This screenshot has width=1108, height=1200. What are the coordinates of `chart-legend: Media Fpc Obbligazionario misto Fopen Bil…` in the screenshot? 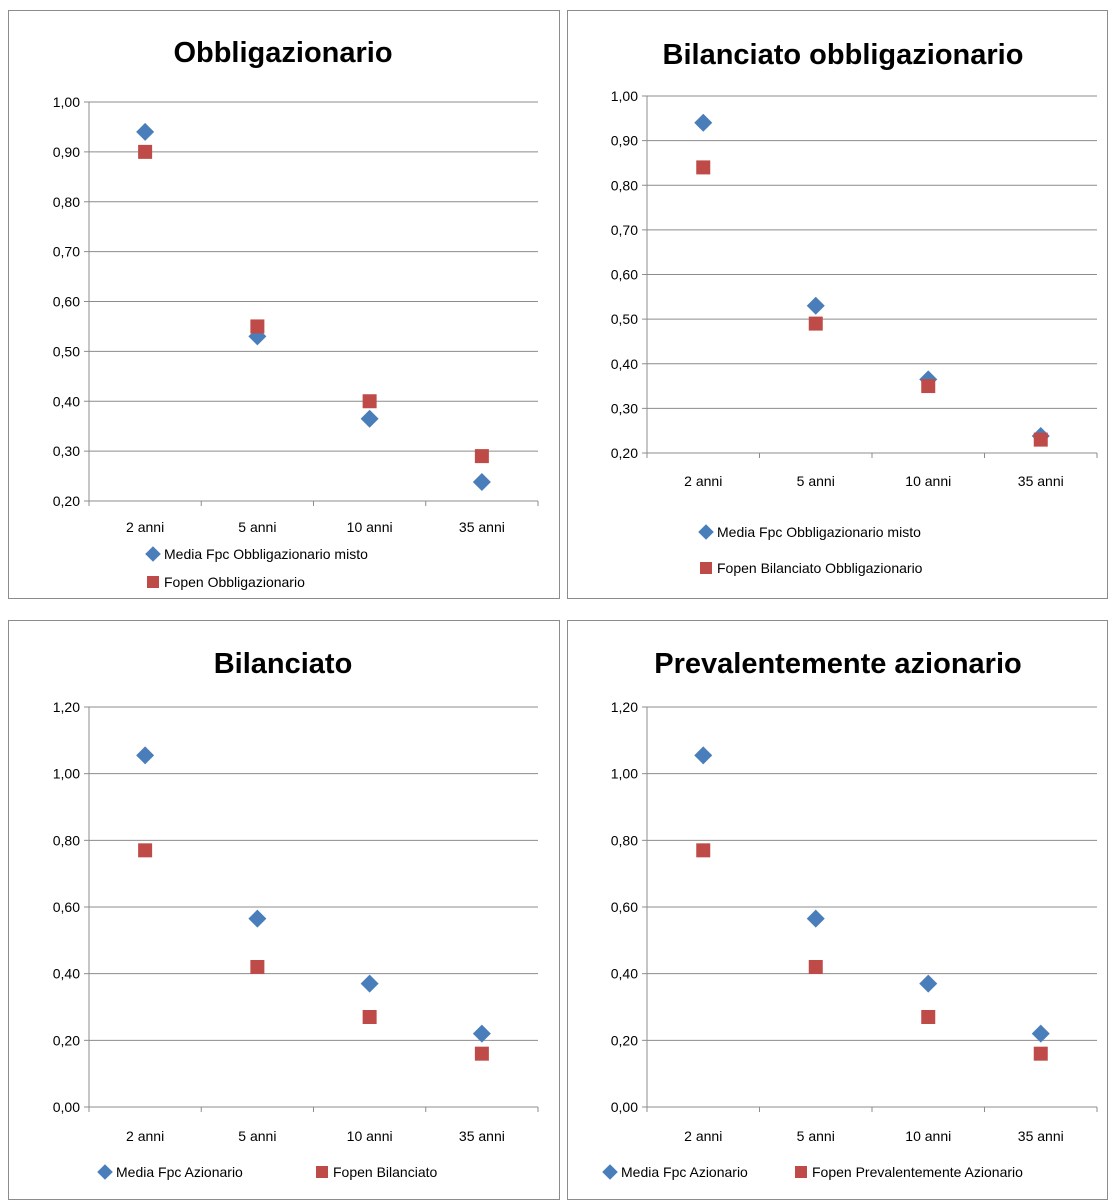 It's located at (810, 550).